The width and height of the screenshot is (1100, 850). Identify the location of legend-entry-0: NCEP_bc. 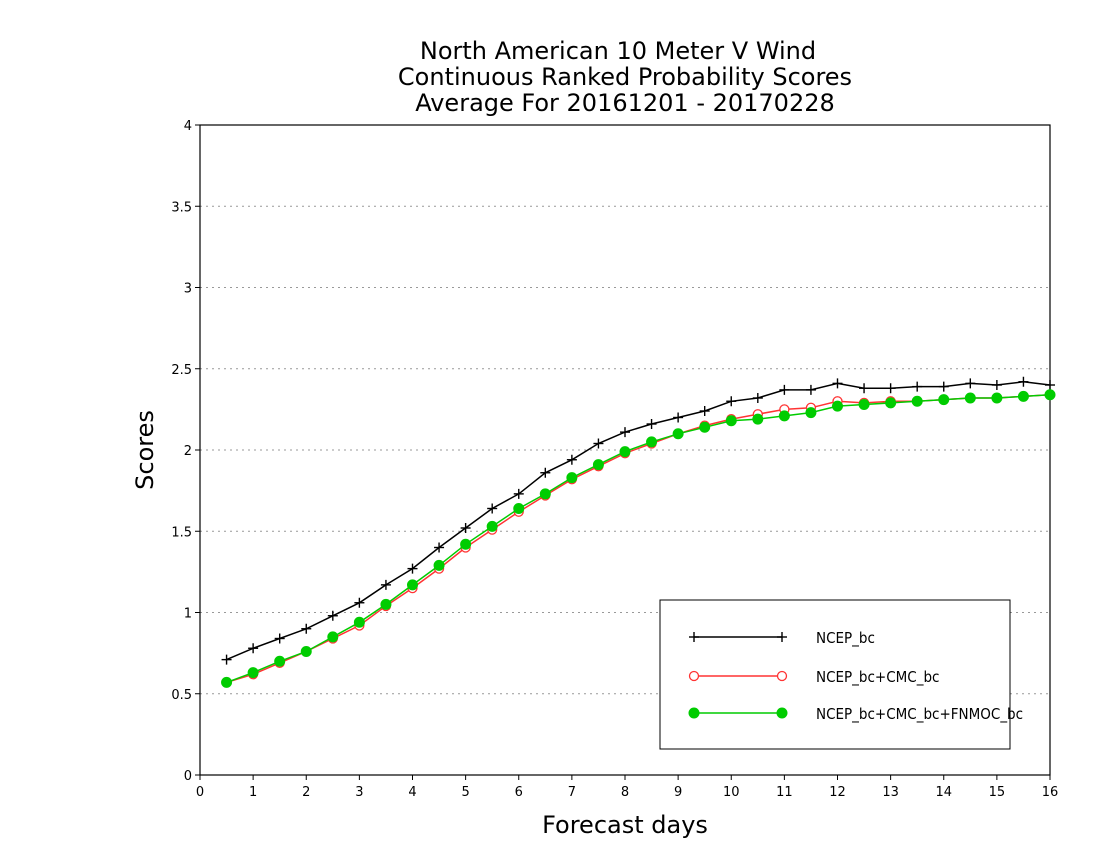
(782, 638).